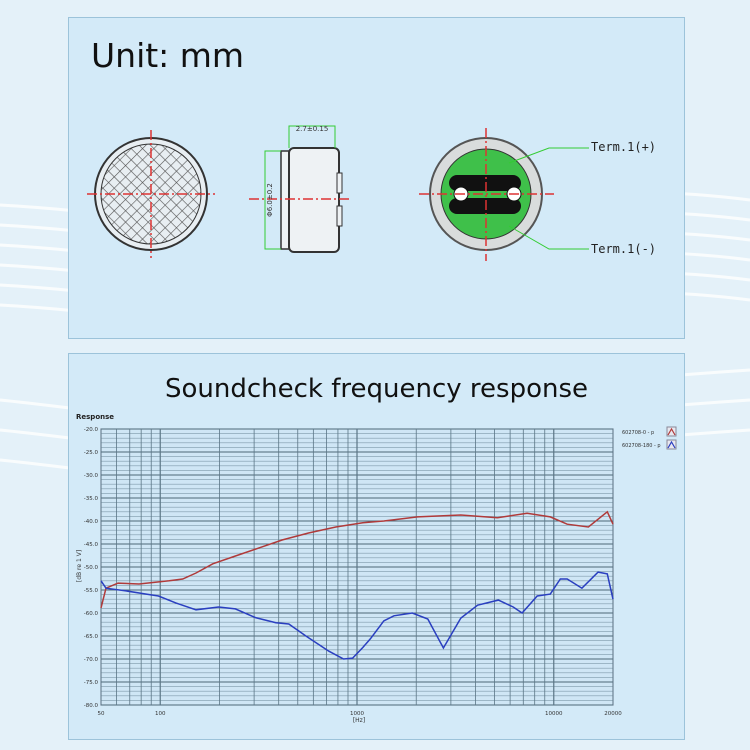  Describe the element at coordinates (91, 637) in the screenshot. I see `y-tick-label: -65.0` at that location.